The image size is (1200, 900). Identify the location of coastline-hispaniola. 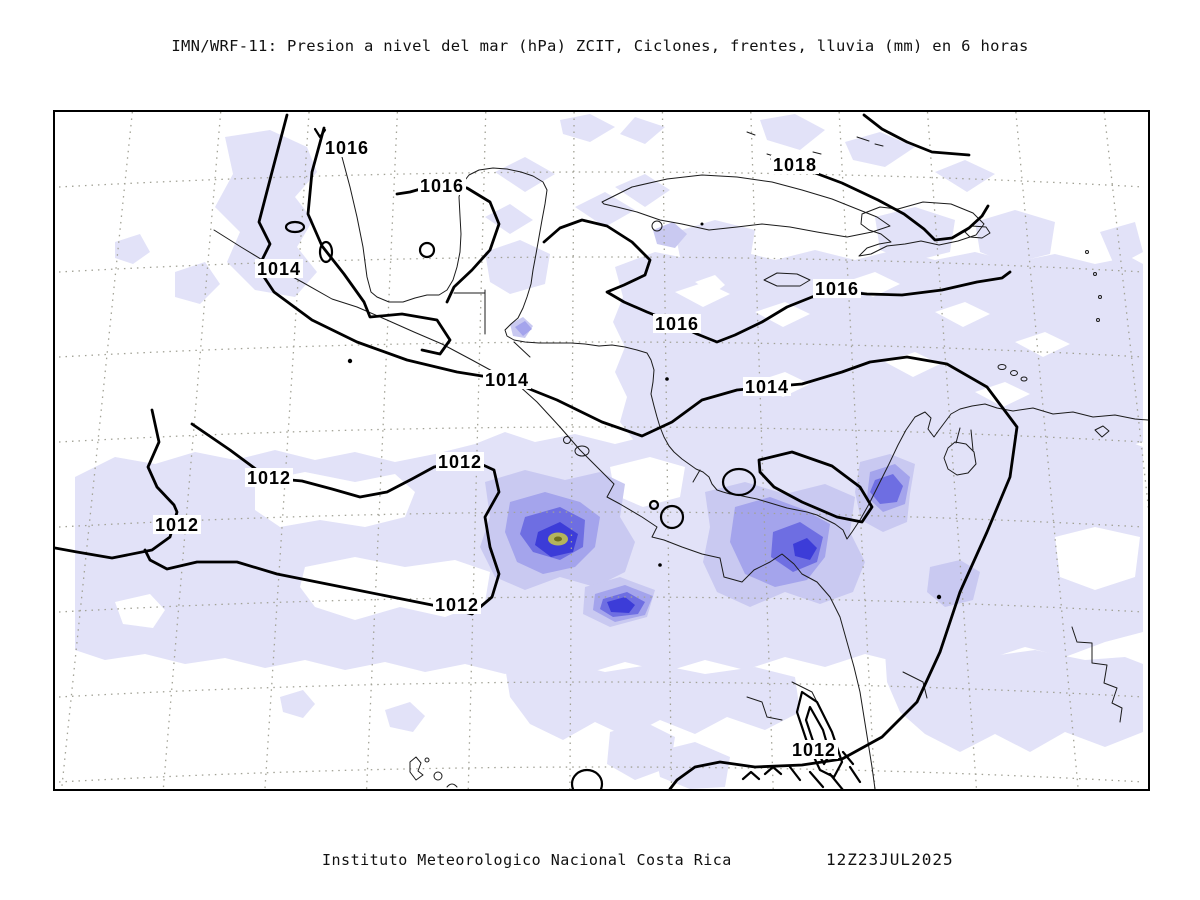
(921, 229).